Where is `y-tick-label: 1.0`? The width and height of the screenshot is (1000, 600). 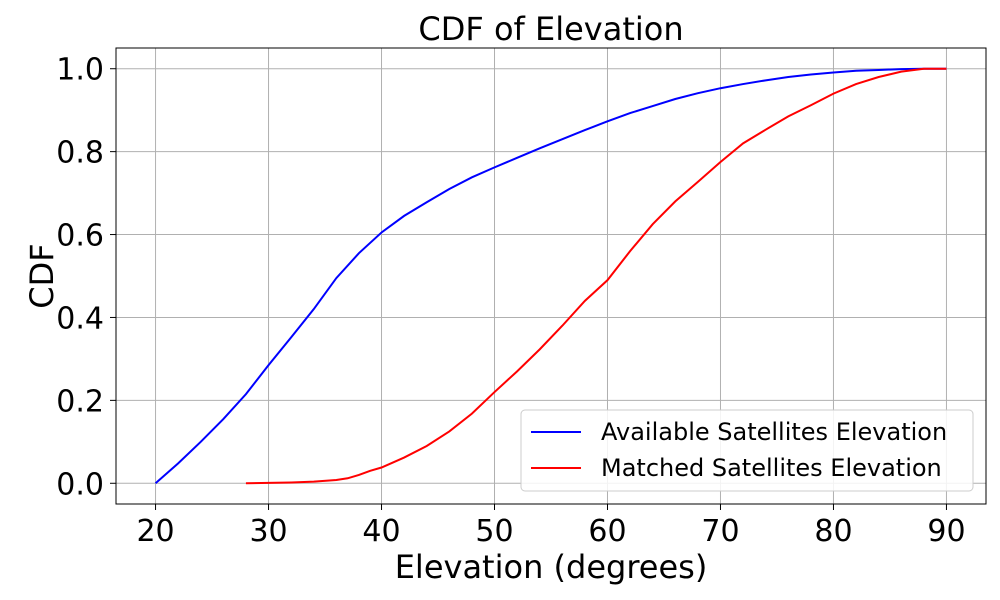
y-tick-label: 1.0 is located at coordinates (80, 70).